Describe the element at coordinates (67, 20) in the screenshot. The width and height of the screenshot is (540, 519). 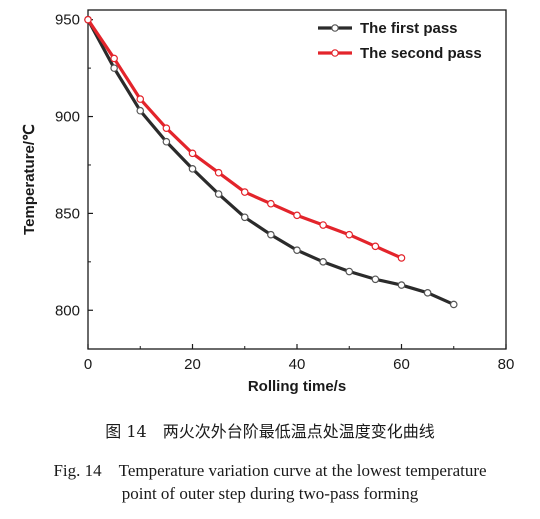
I see `y-tick-label: 950` at that location.